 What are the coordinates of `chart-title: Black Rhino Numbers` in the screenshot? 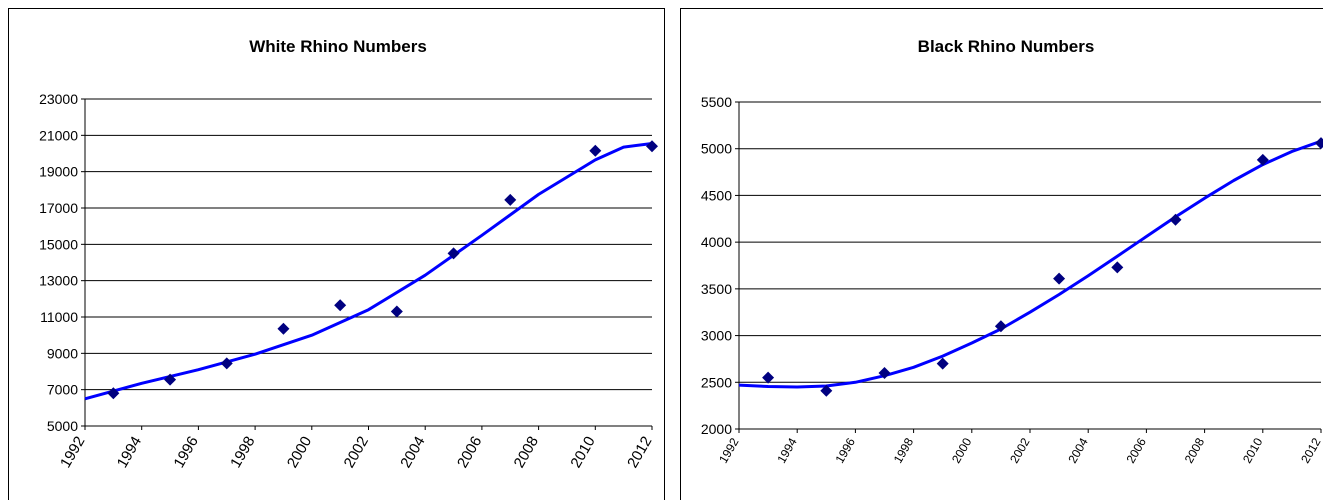 It's located at (1006, 46).